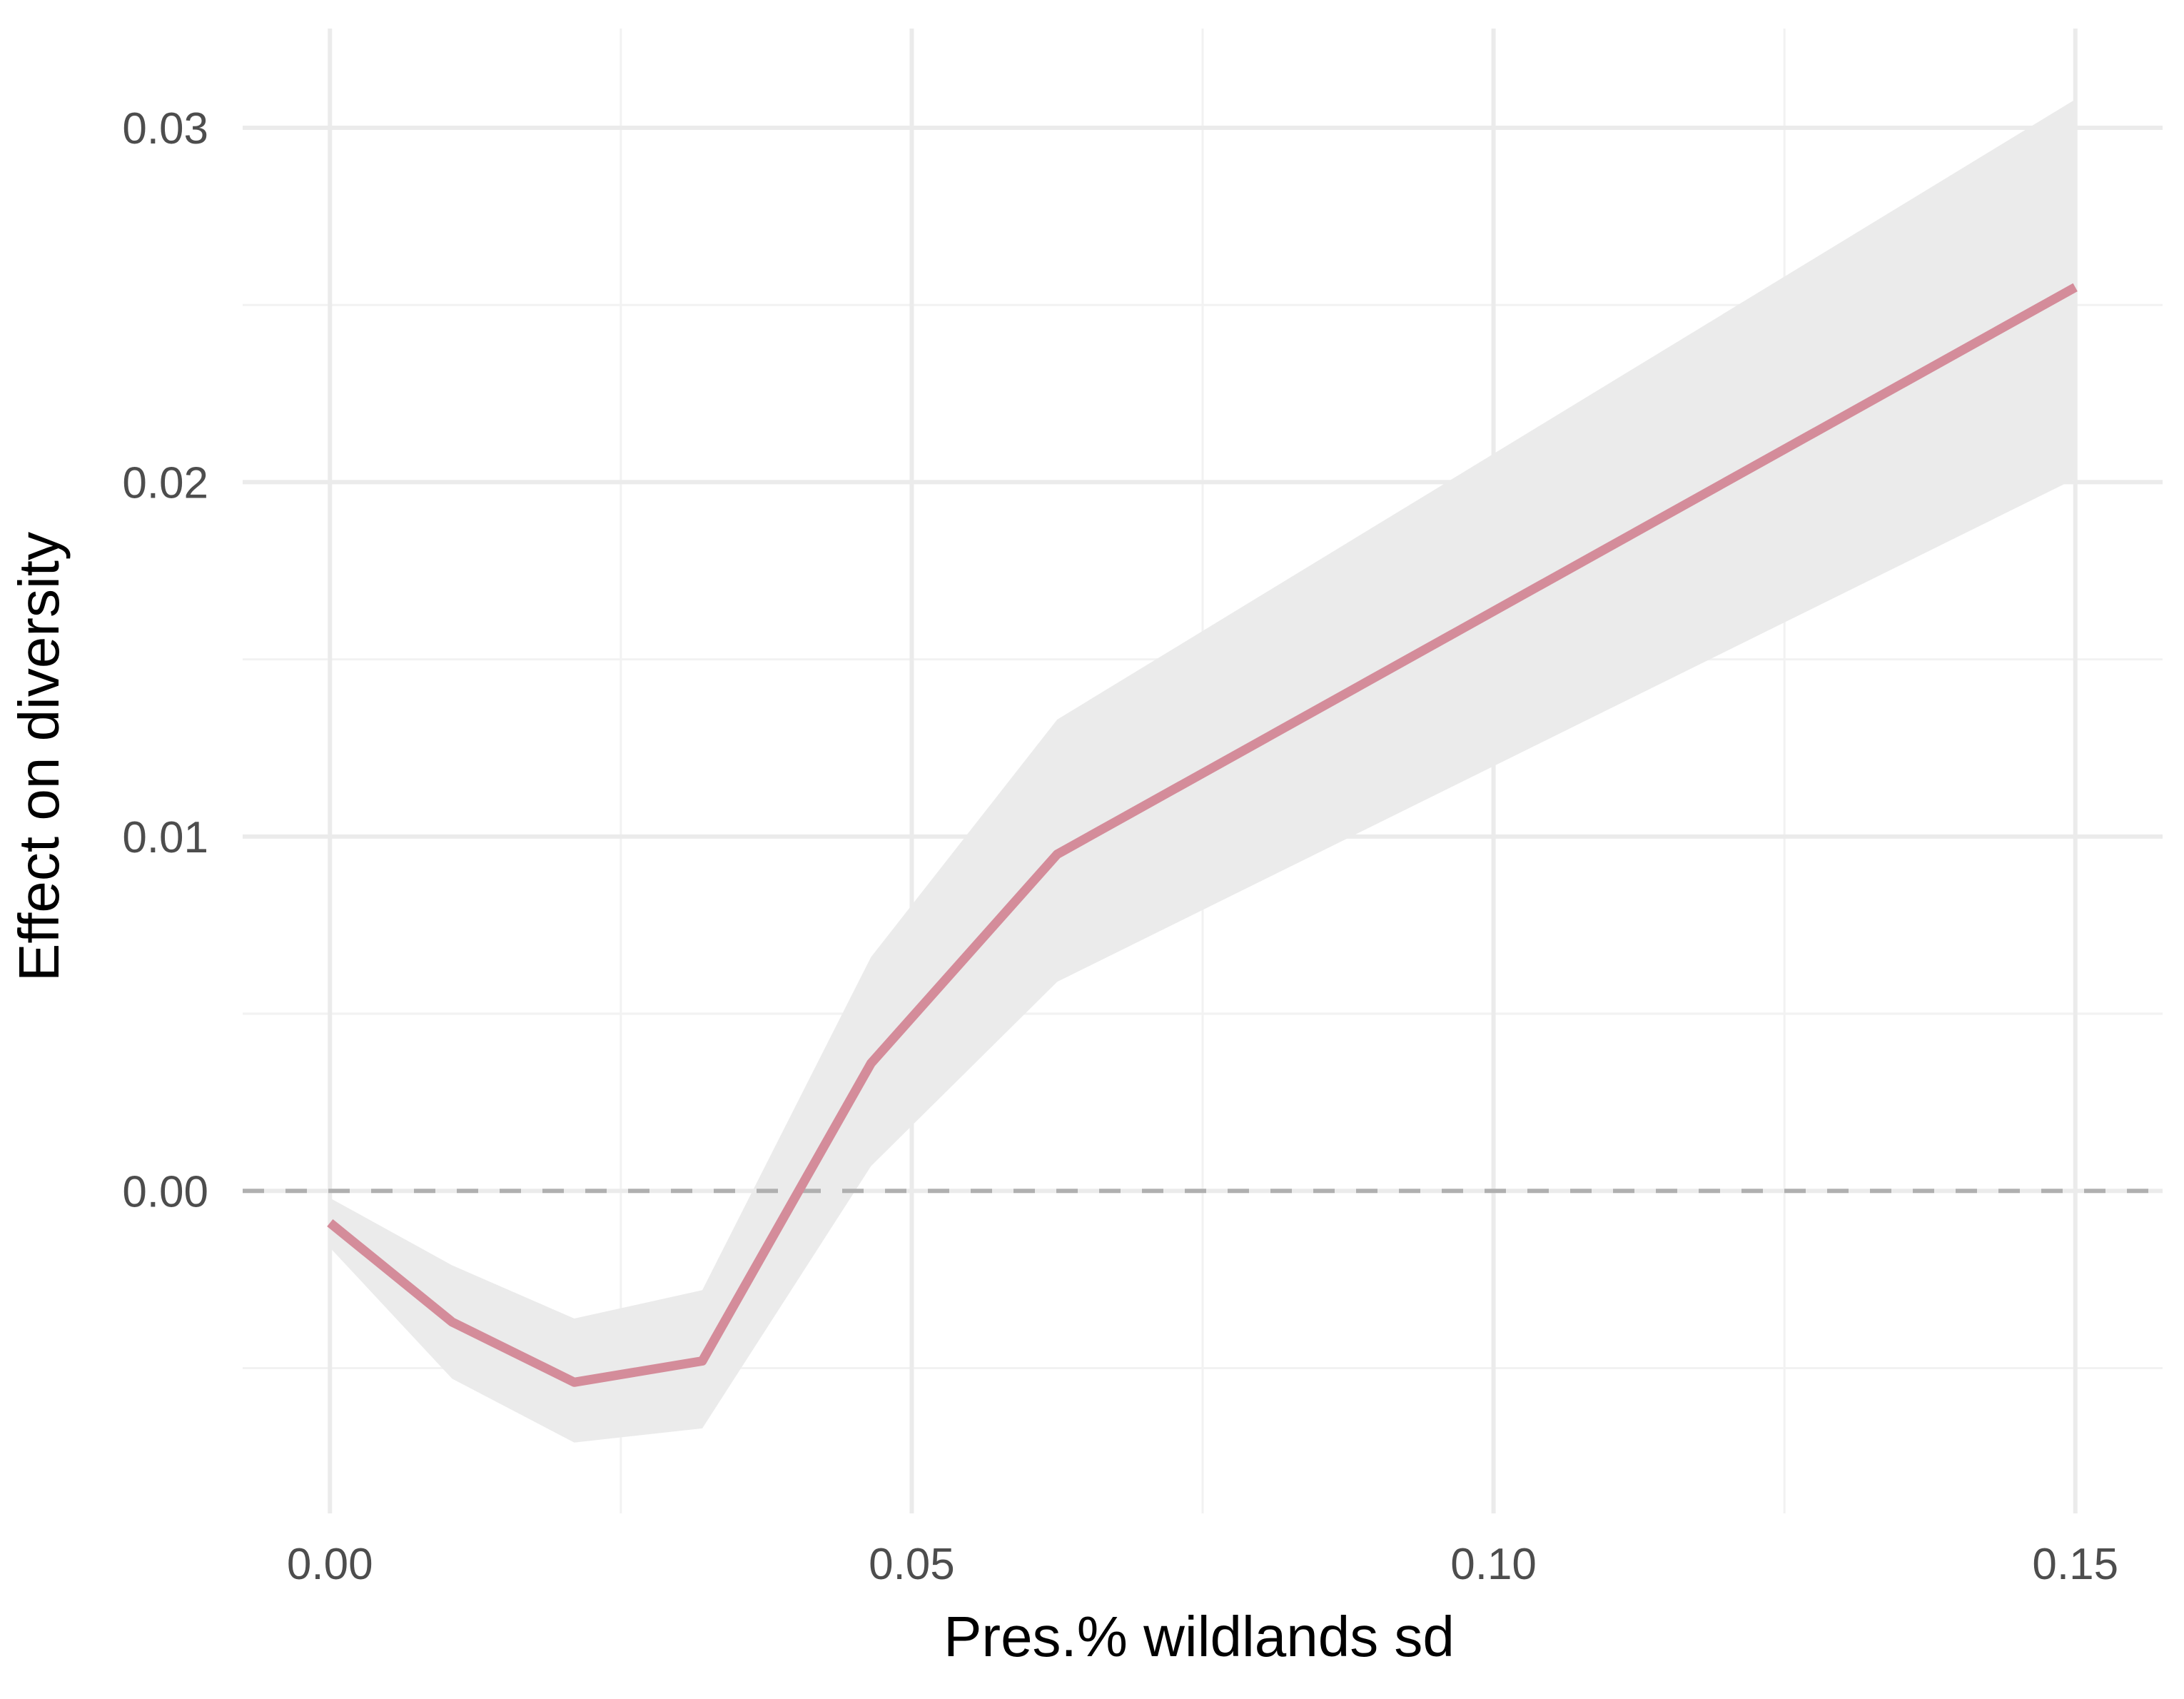  I want to click on x-axis-title: Pres.% wildlands sd, so click(1199, 1637).